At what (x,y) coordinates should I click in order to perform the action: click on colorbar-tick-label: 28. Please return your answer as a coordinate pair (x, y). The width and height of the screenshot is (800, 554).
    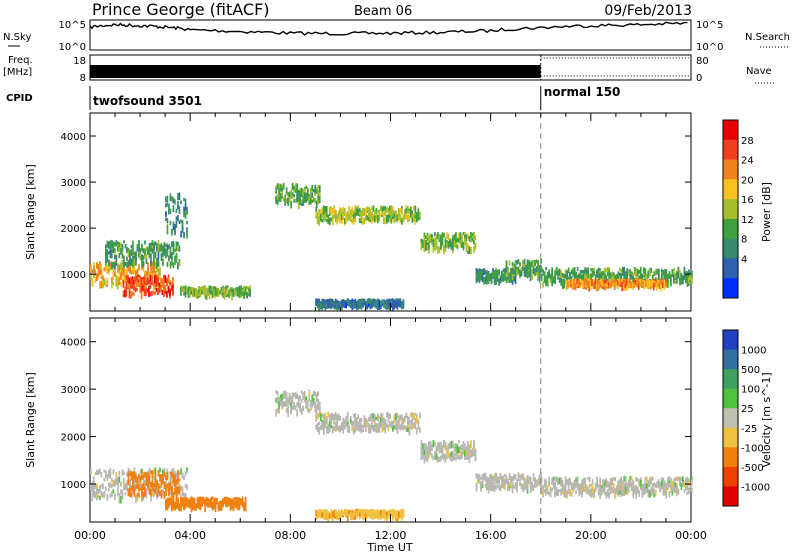
    Looking at the image, I should click on (747, 141).